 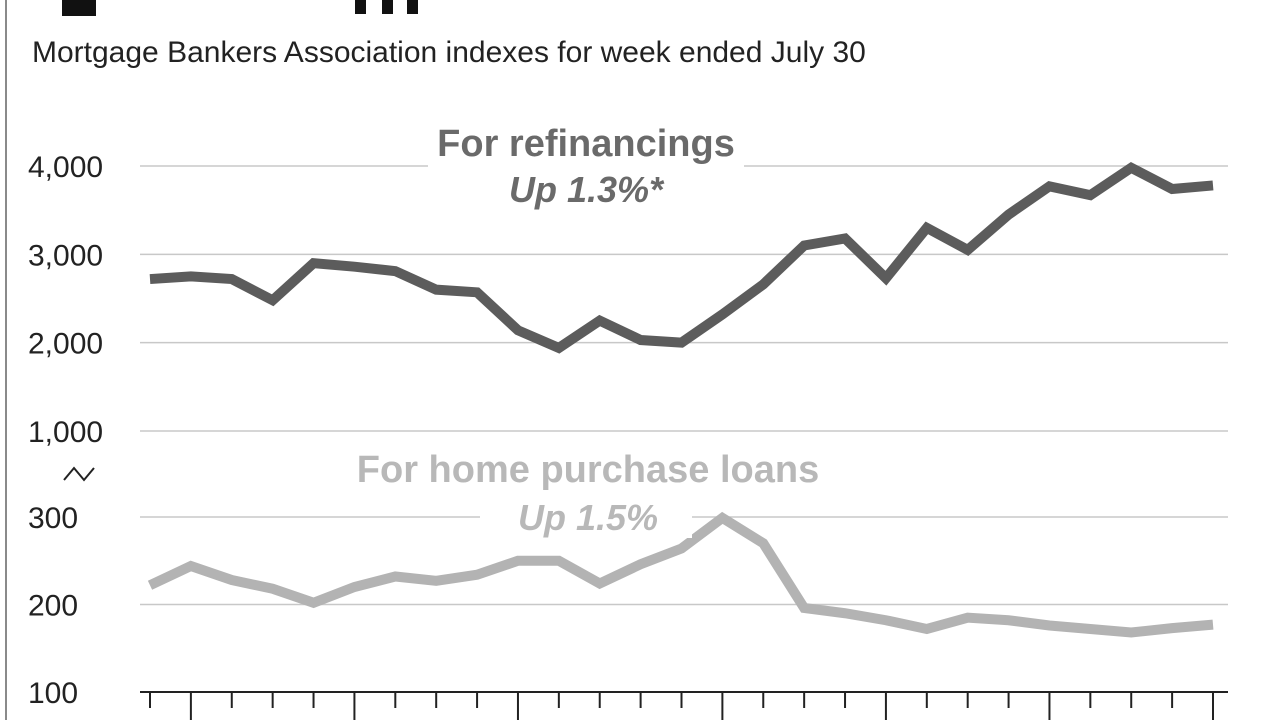 I want to click on refinancings-label-group: For refinancings Up 1.3%*, so click(x=586, y=166).